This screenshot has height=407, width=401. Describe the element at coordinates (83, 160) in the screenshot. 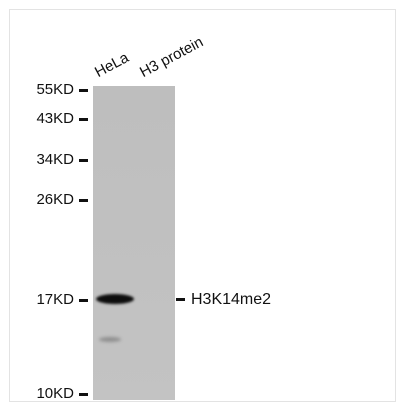

I see `marker-tick-34kd` at that location.